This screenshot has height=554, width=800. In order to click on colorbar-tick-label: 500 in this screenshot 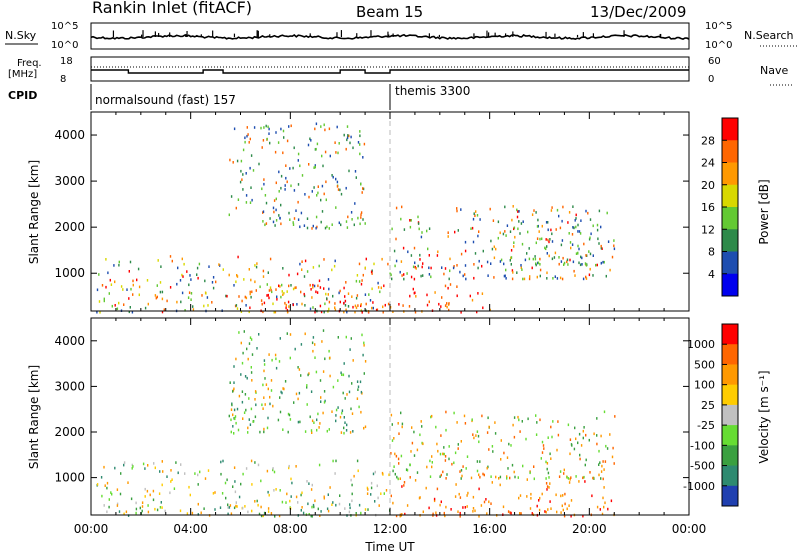, I will do `click(704, 364)`.